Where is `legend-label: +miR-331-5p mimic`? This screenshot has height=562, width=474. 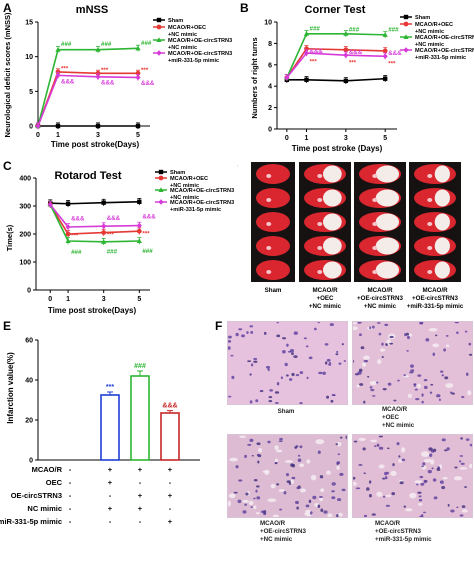
legend-label: +miR-331-5p mimic is located at coordinates (193, 61).